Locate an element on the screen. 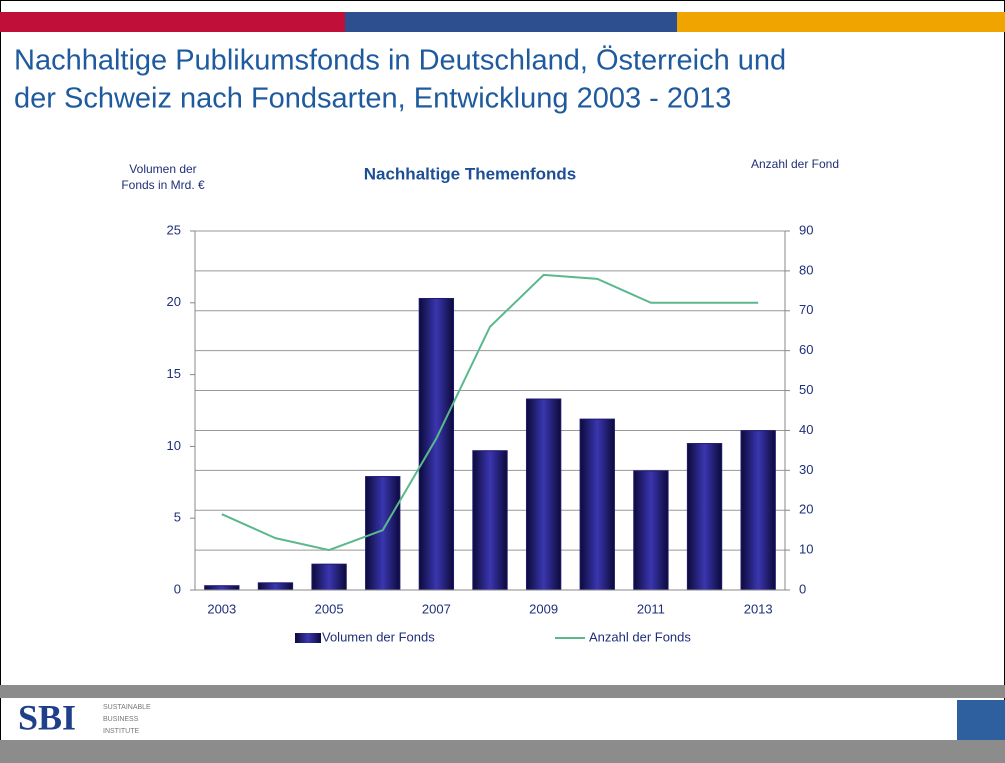 Image resolution: width=1005 pixels, height=763 pixels. x-tick-label: 2011 is located at coordinates (651, 608).